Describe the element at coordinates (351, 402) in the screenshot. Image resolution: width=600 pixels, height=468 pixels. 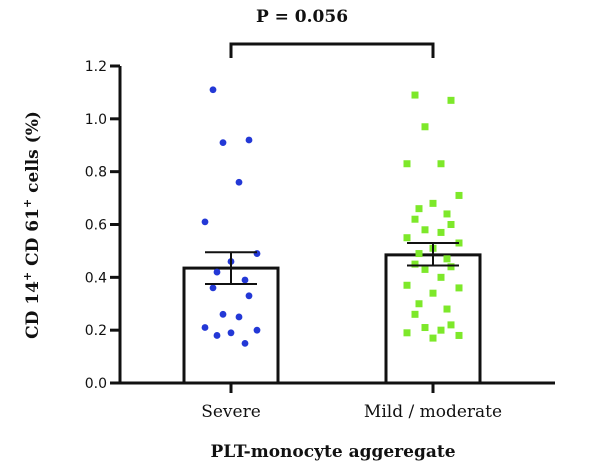
I see `category-labels: Severe Mild / moderate` at that location.